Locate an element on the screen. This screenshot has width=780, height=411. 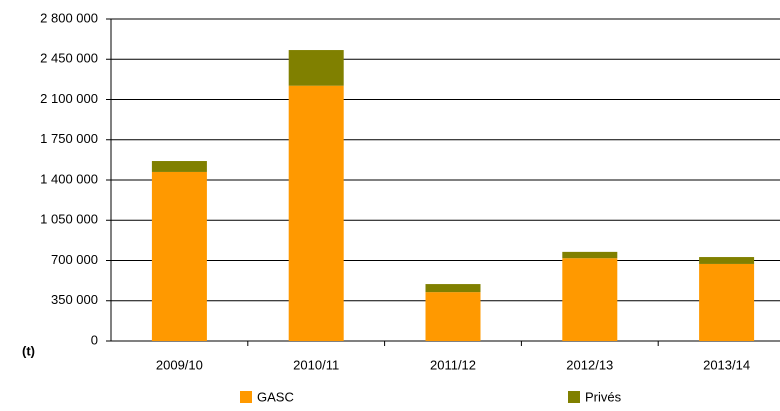
legend-label: GASC is located at coordinates (275, 396).